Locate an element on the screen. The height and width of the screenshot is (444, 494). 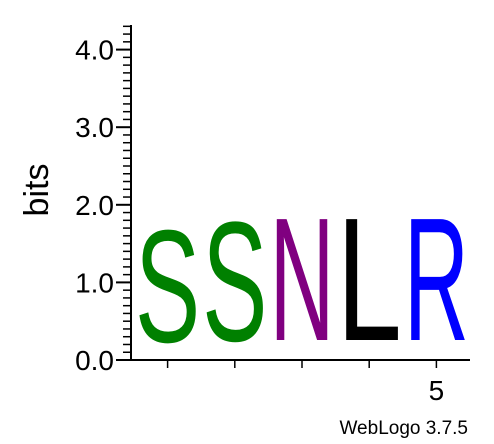
y-axis: 0.0 1.0 2.0 3.0 4.0 is located at coordinates (103, 200).